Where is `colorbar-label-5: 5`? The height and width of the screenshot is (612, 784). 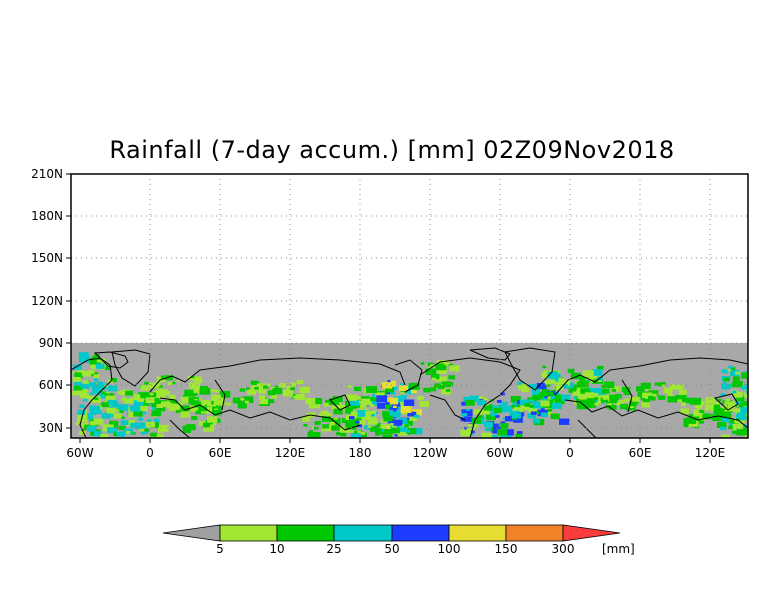 colorbar-label-5: 5 is located at coordinates (220, 549).